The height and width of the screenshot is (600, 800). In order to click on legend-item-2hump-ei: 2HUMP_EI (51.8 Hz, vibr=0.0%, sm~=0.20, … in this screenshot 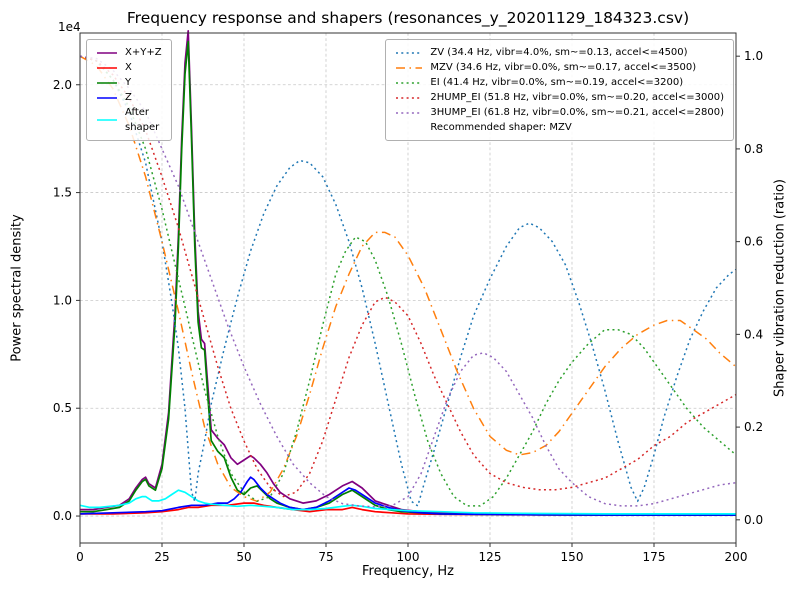, I will do `click(559, 97)`.